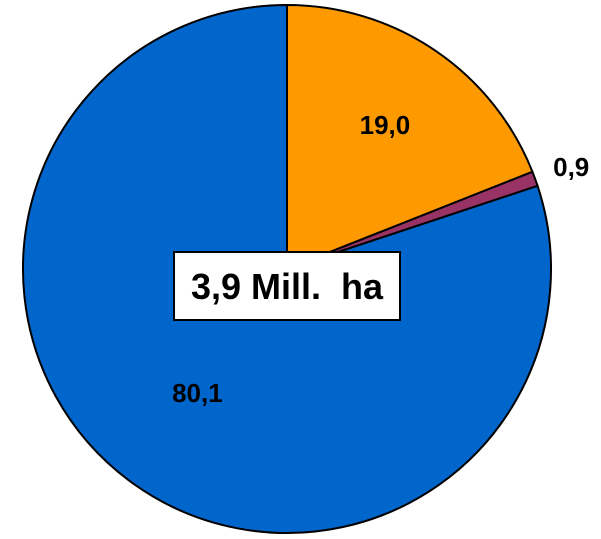 This screenshot has width=601, height=539. What do you see at coordinates (385, 125) in the screenshot?
I see `pie-data-label-1: 19,0` at bounding box center [385, 125].